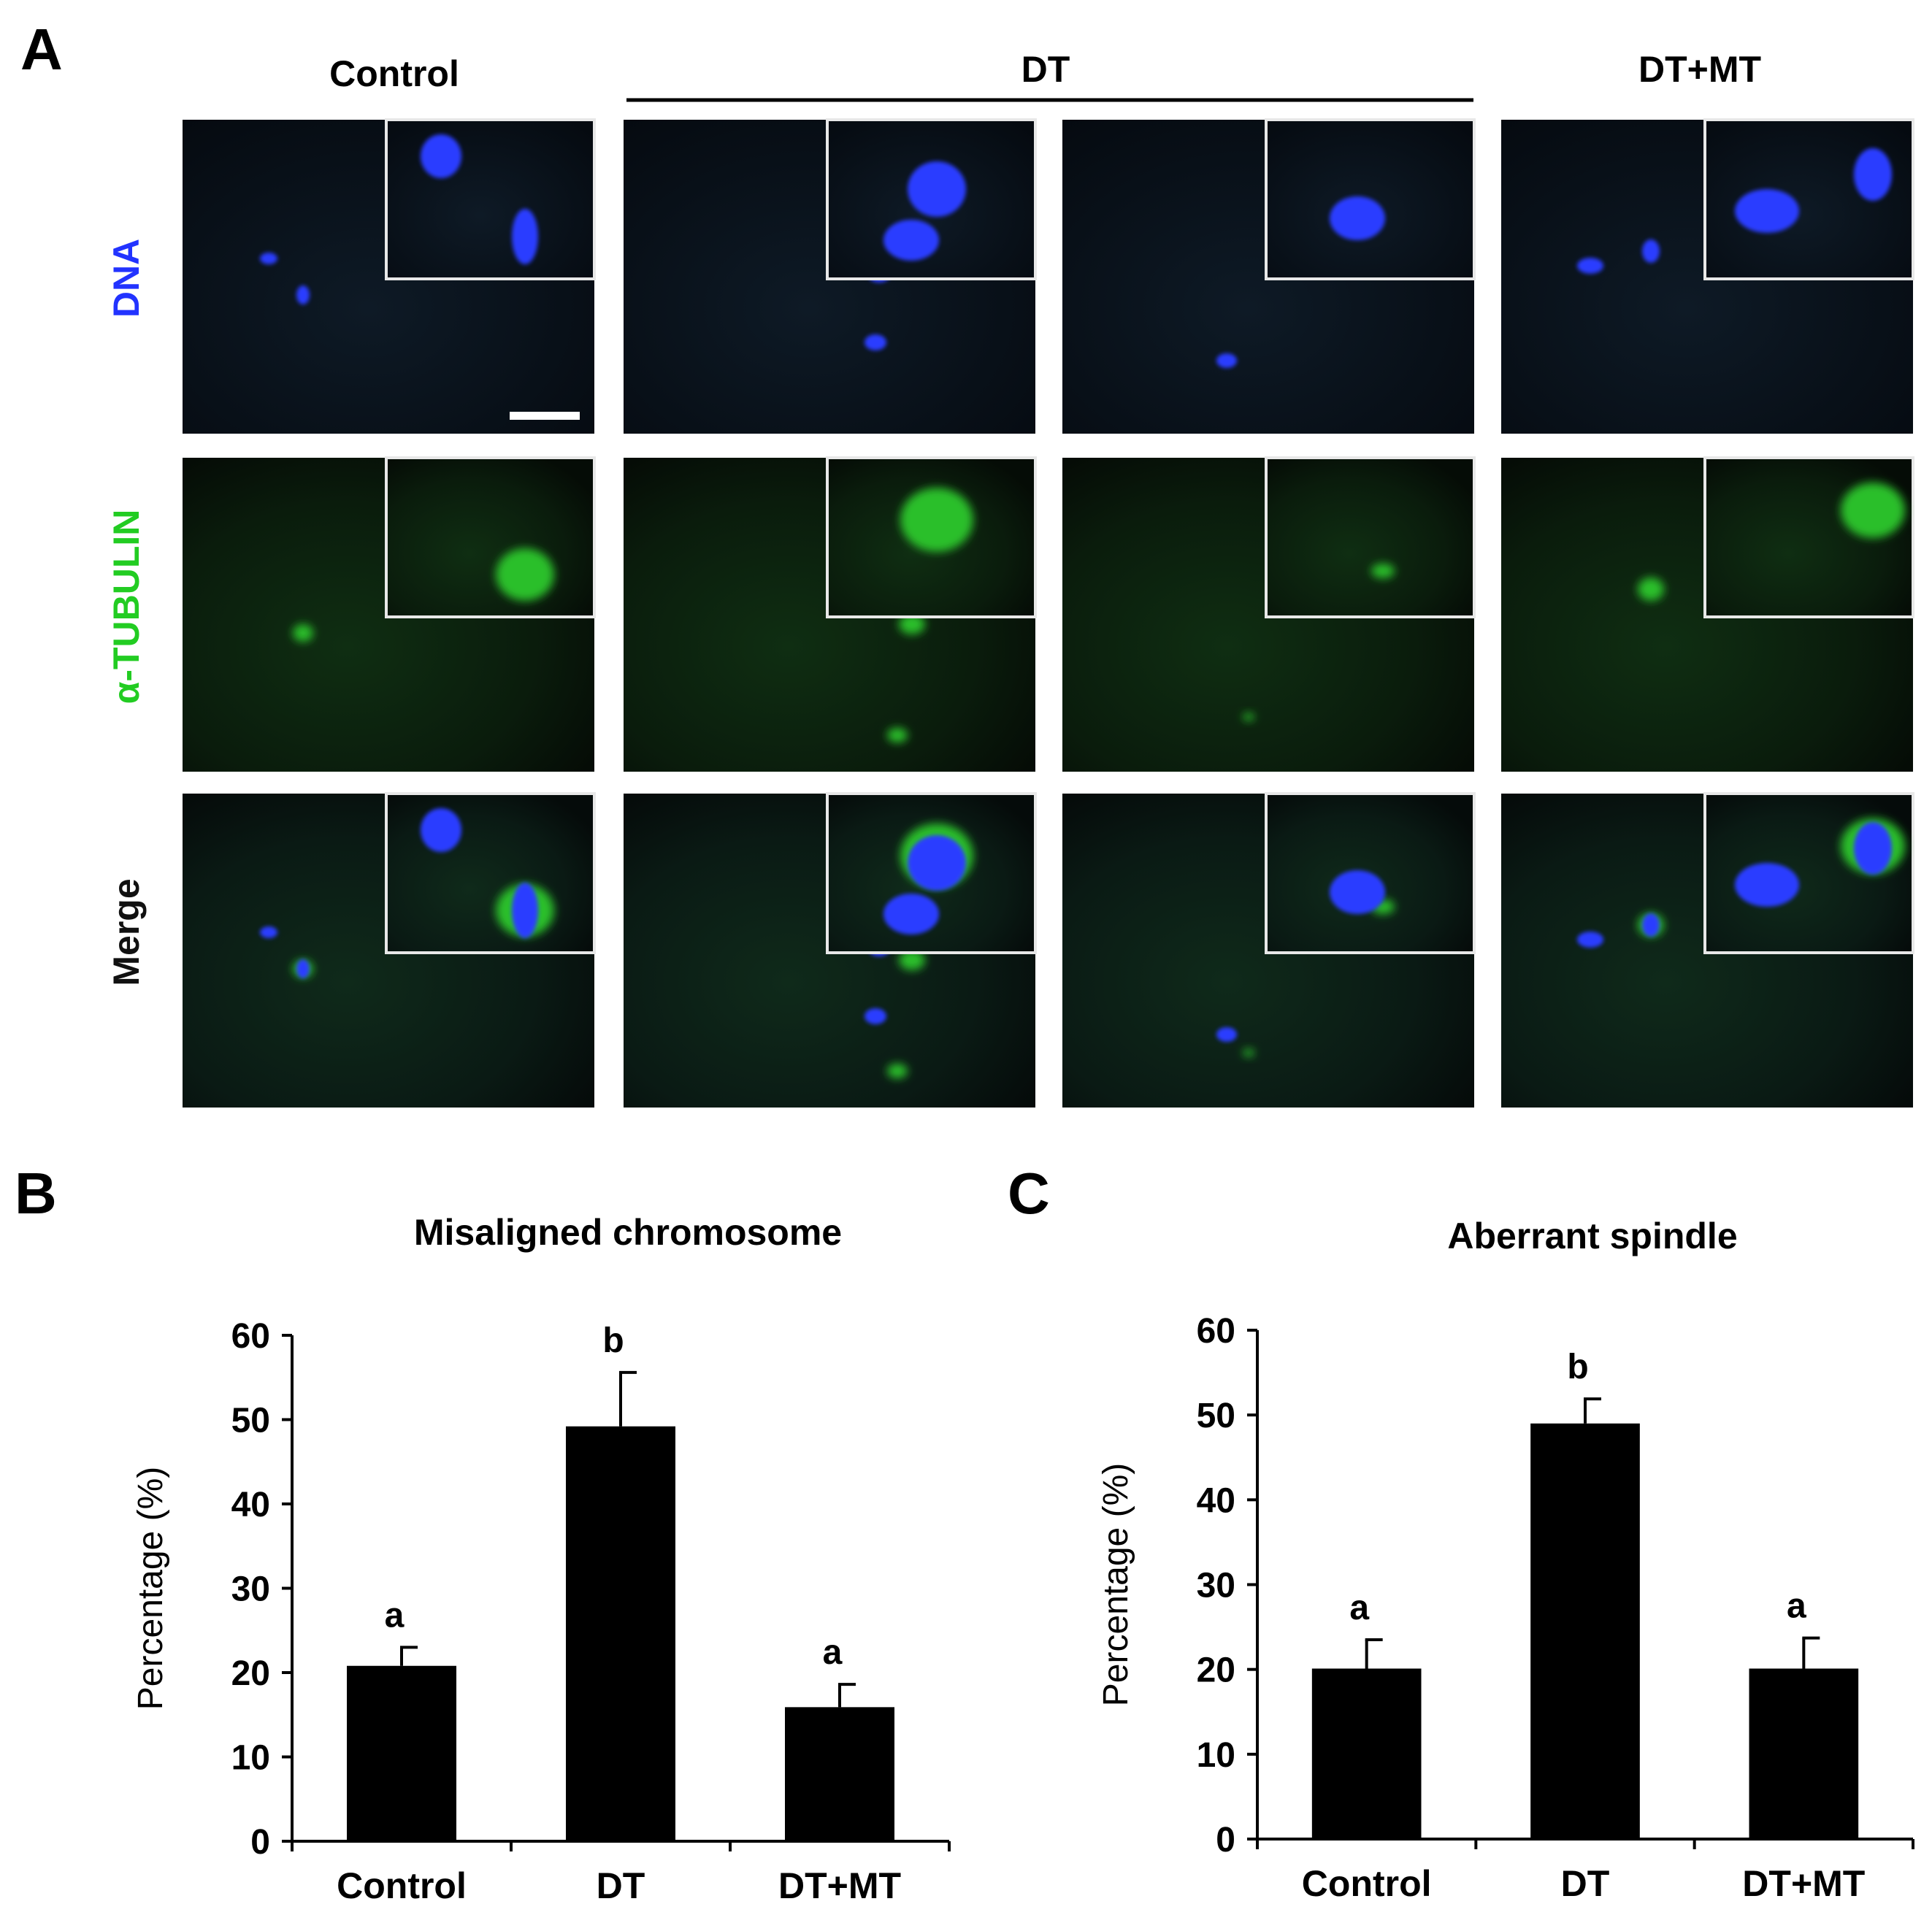  Describe the element at coordinates (1045, 69) in the screenshot. I see `column-header-dt: DT` at that location.